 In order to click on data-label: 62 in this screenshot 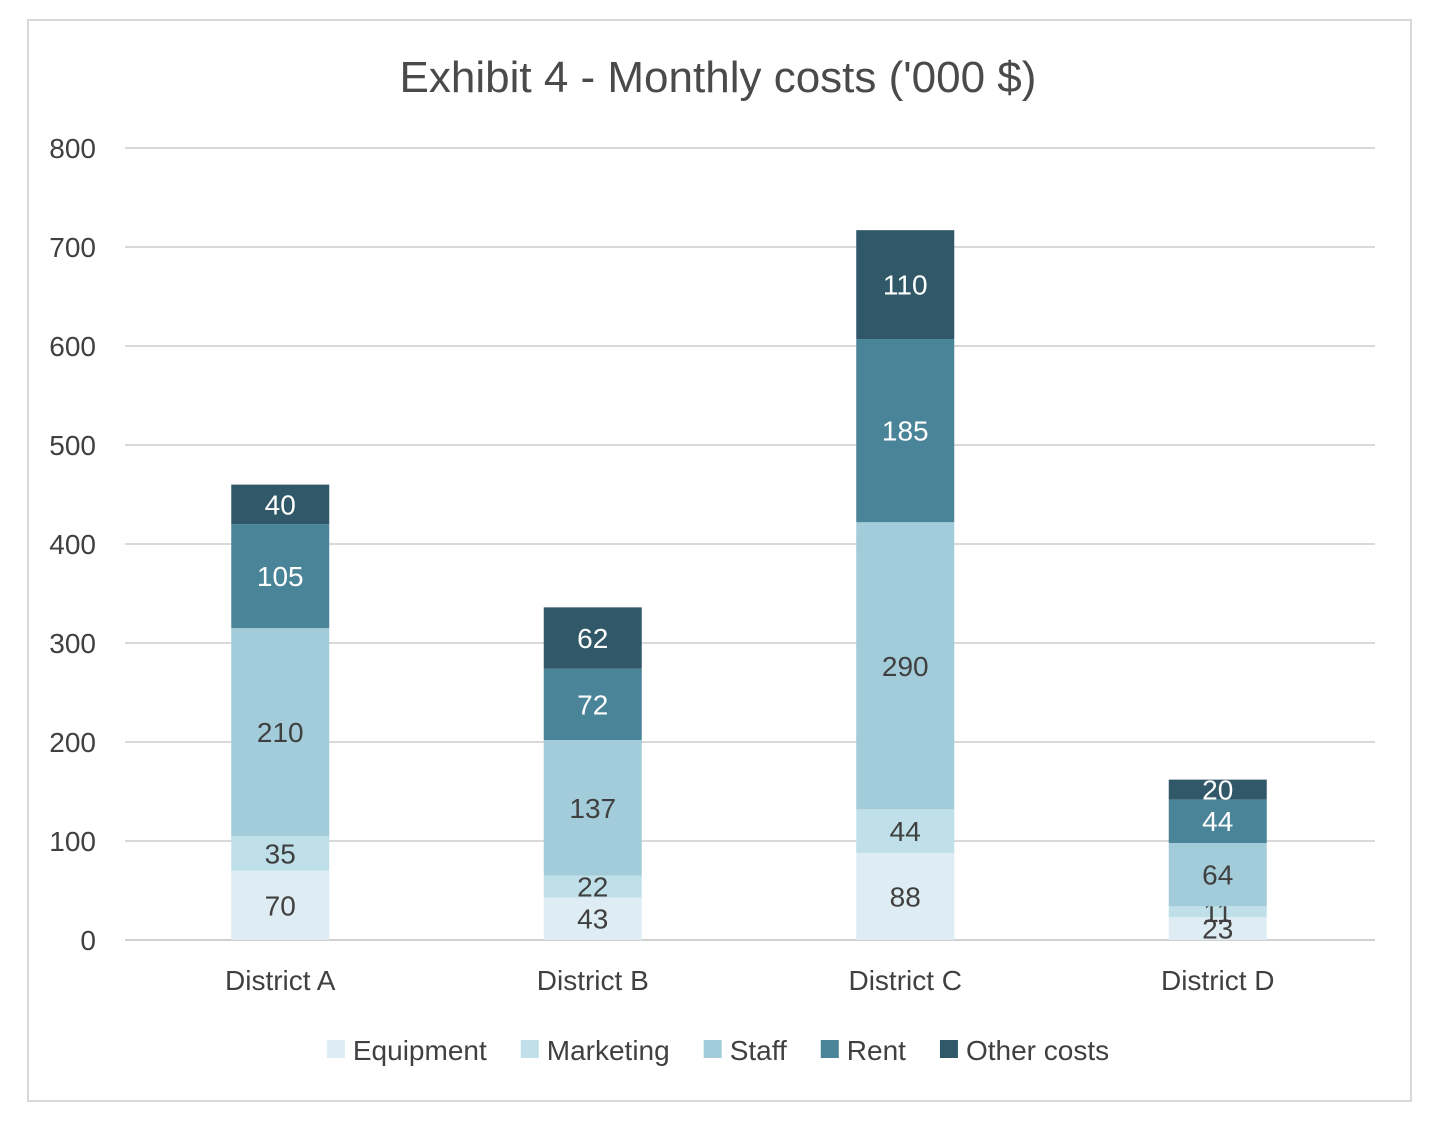, I will do `click(592, 638)`.